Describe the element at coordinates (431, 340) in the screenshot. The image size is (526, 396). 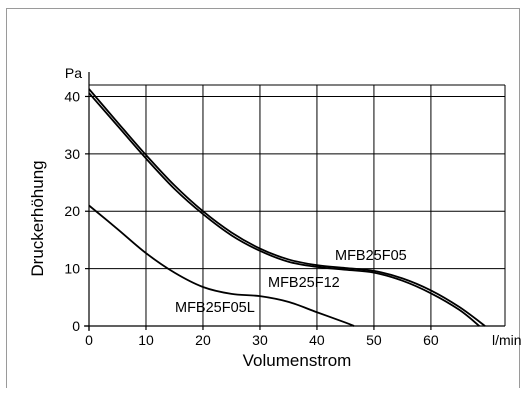
I see `x-tick-label-60: 60` at that location.